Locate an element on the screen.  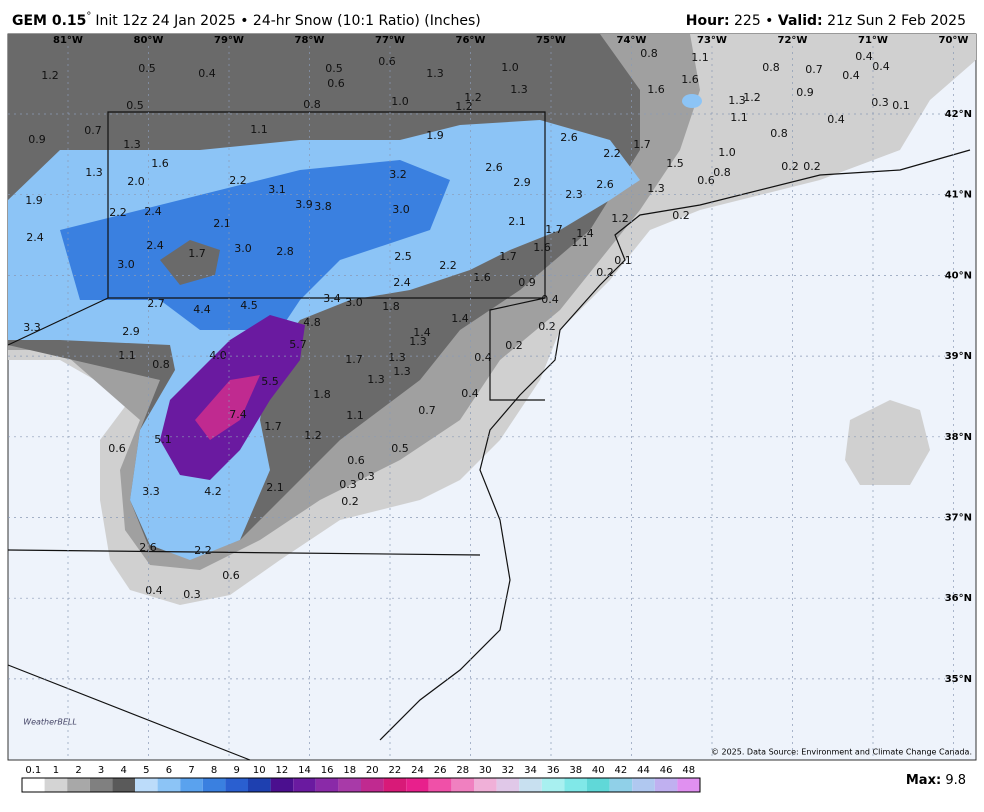
colorbar-label: 3 is located at coordinates (101, 770).